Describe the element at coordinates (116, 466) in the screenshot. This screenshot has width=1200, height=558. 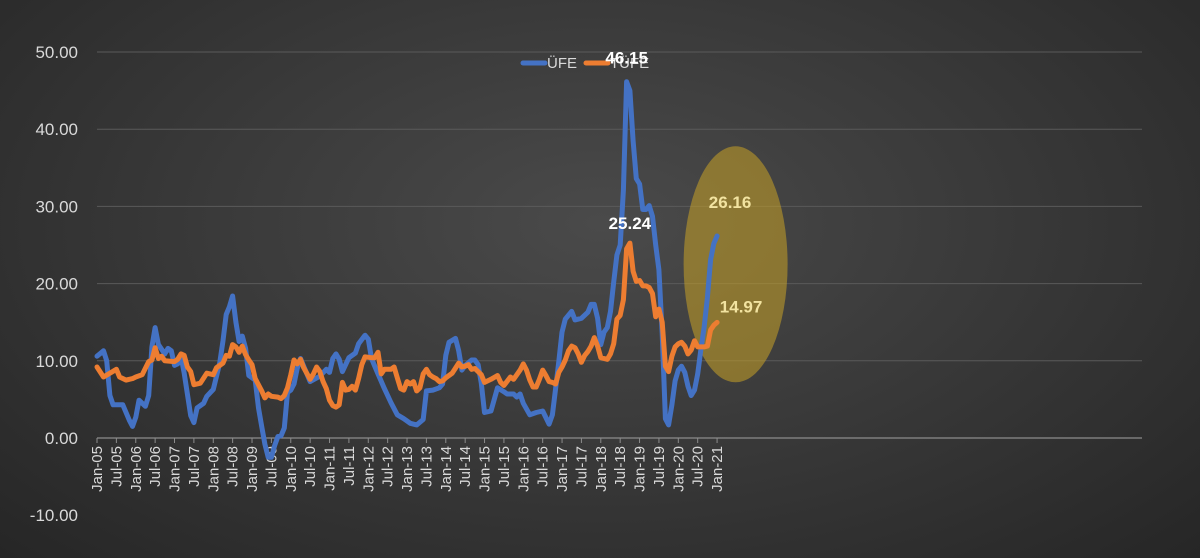
I see `x-tick-label: Jul-05` at that location.